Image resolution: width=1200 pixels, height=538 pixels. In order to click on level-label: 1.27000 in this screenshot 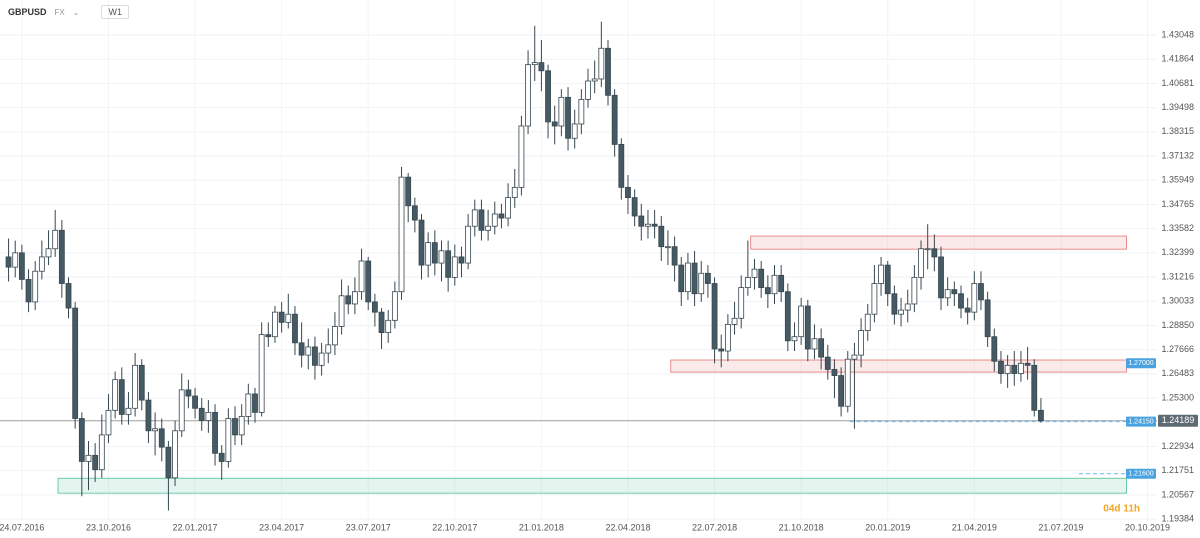, I will do `click(1140, 363)`.